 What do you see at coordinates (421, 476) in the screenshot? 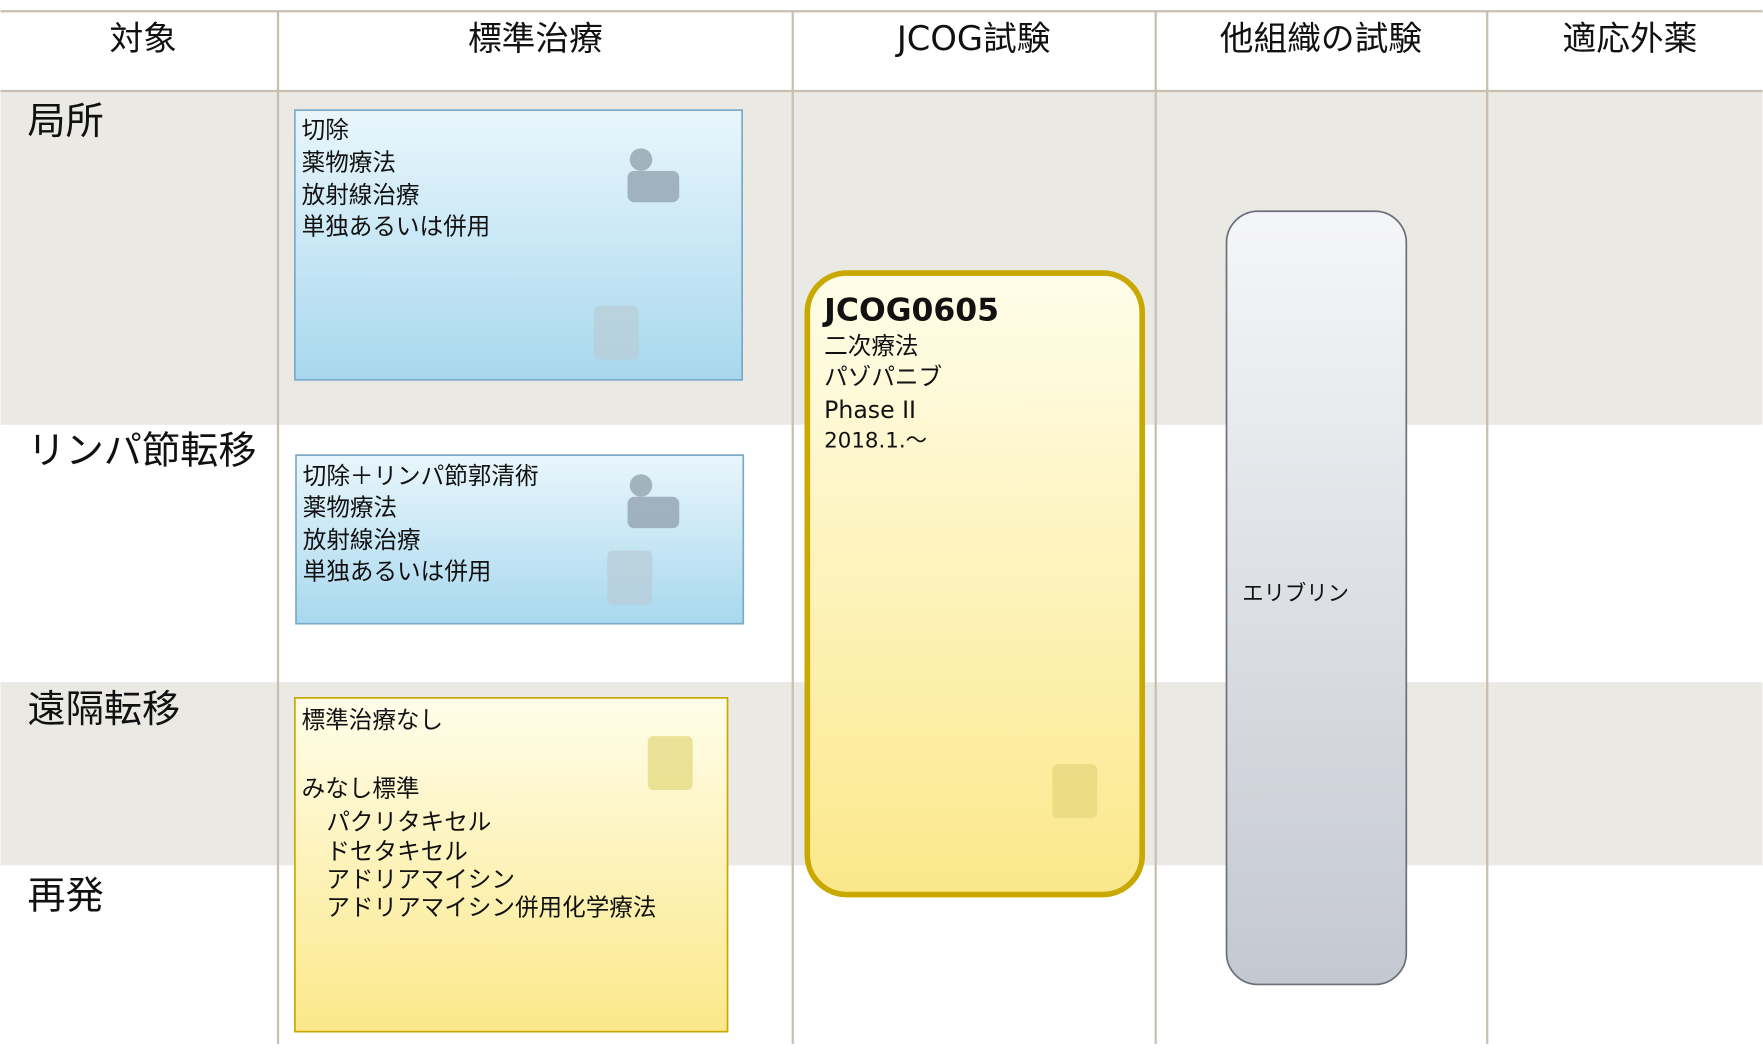
I see `box-line: 切除＋リンパ節郭清術` at bounding box center [421, 476].